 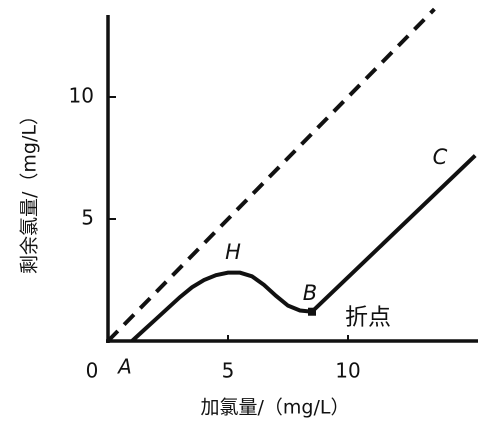 What do you see at coordinates (87, 218) in the screenshot?
I see `y-tick-label: 5` at bounding box center [87, 218].